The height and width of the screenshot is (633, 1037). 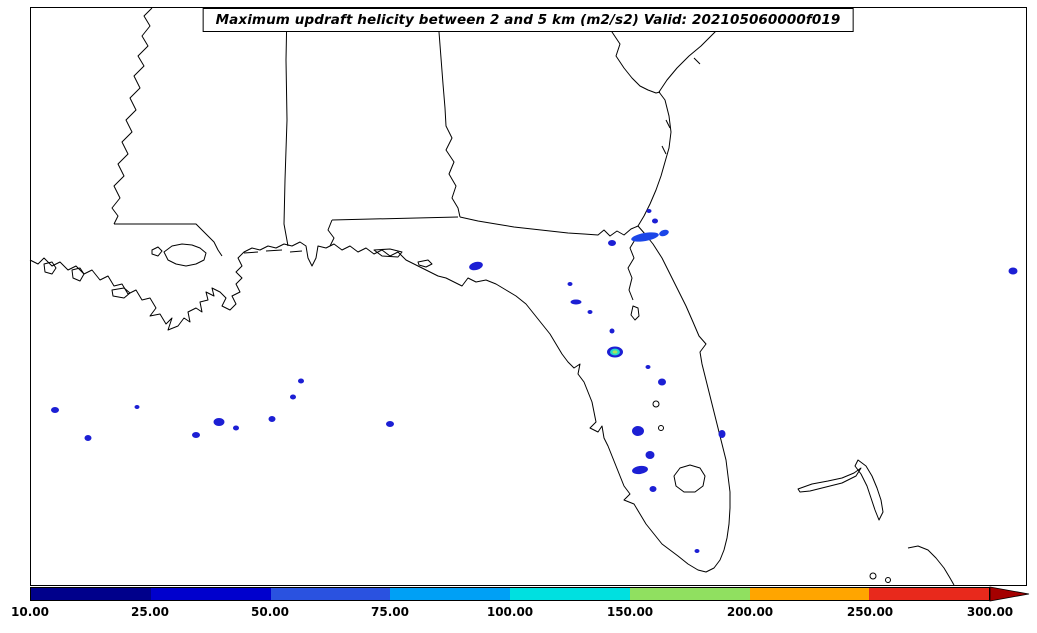 What do you see at coordinates (390, 612) in the screenshot?
I see `colorbar-tick-label: 75.00` at bounding box center [390, 612].